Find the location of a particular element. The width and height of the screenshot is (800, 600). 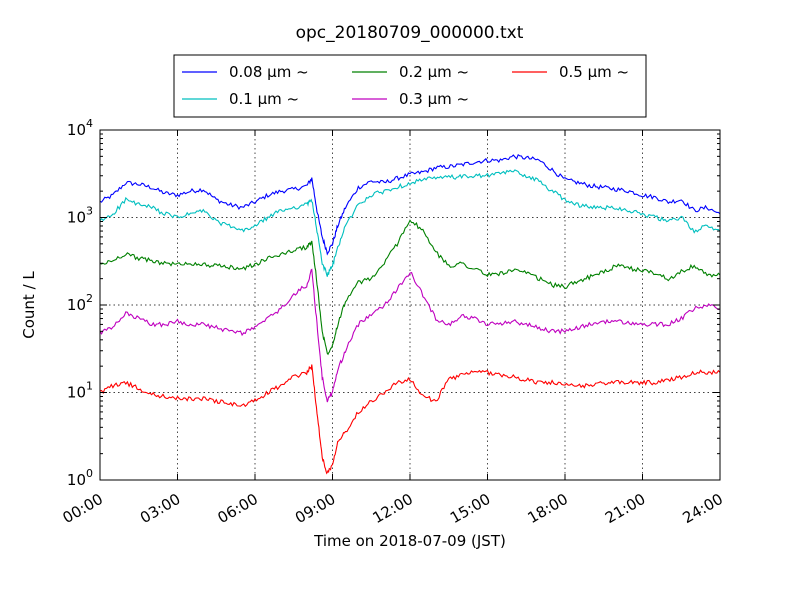

legend-frame is located at coordinates (410, 86).